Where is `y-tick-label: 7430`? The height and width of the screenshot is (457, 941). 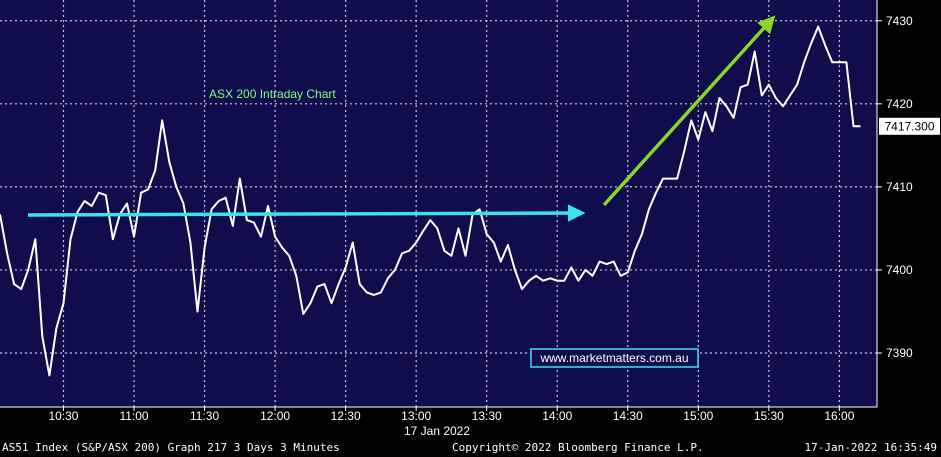
y-tick-label: 7430 is located at coordinates (899, 21).